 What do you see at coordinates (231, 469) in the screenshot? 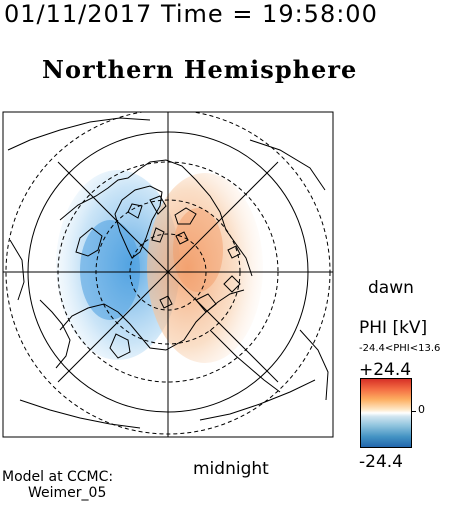
I see `midnight-label: midnight` at bounding box center [231, 469].